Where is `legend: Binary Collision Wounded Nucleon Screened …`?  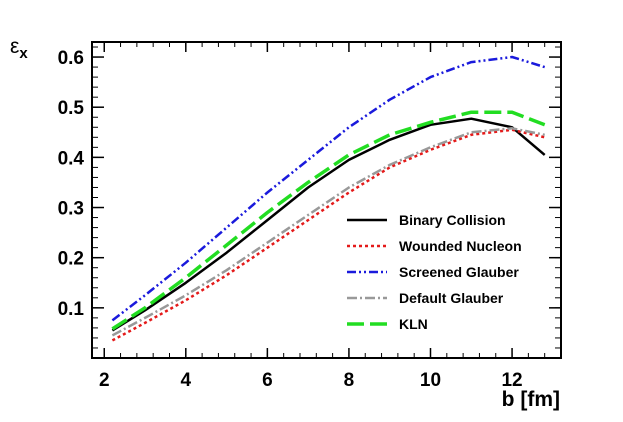 legend: Binary Collision Wounded Nucleon Screened … is located at coordinates (434, 272).